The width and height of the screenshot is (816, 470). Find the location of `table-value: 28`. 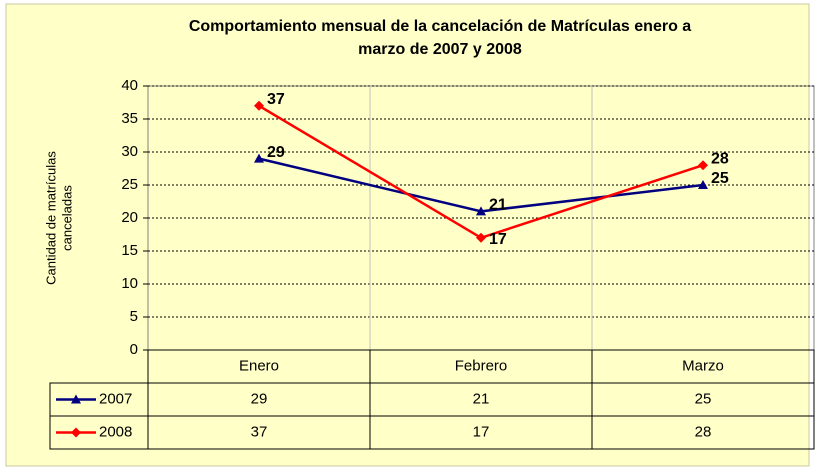

table-value: 28 is located at coordinates (703, 431).